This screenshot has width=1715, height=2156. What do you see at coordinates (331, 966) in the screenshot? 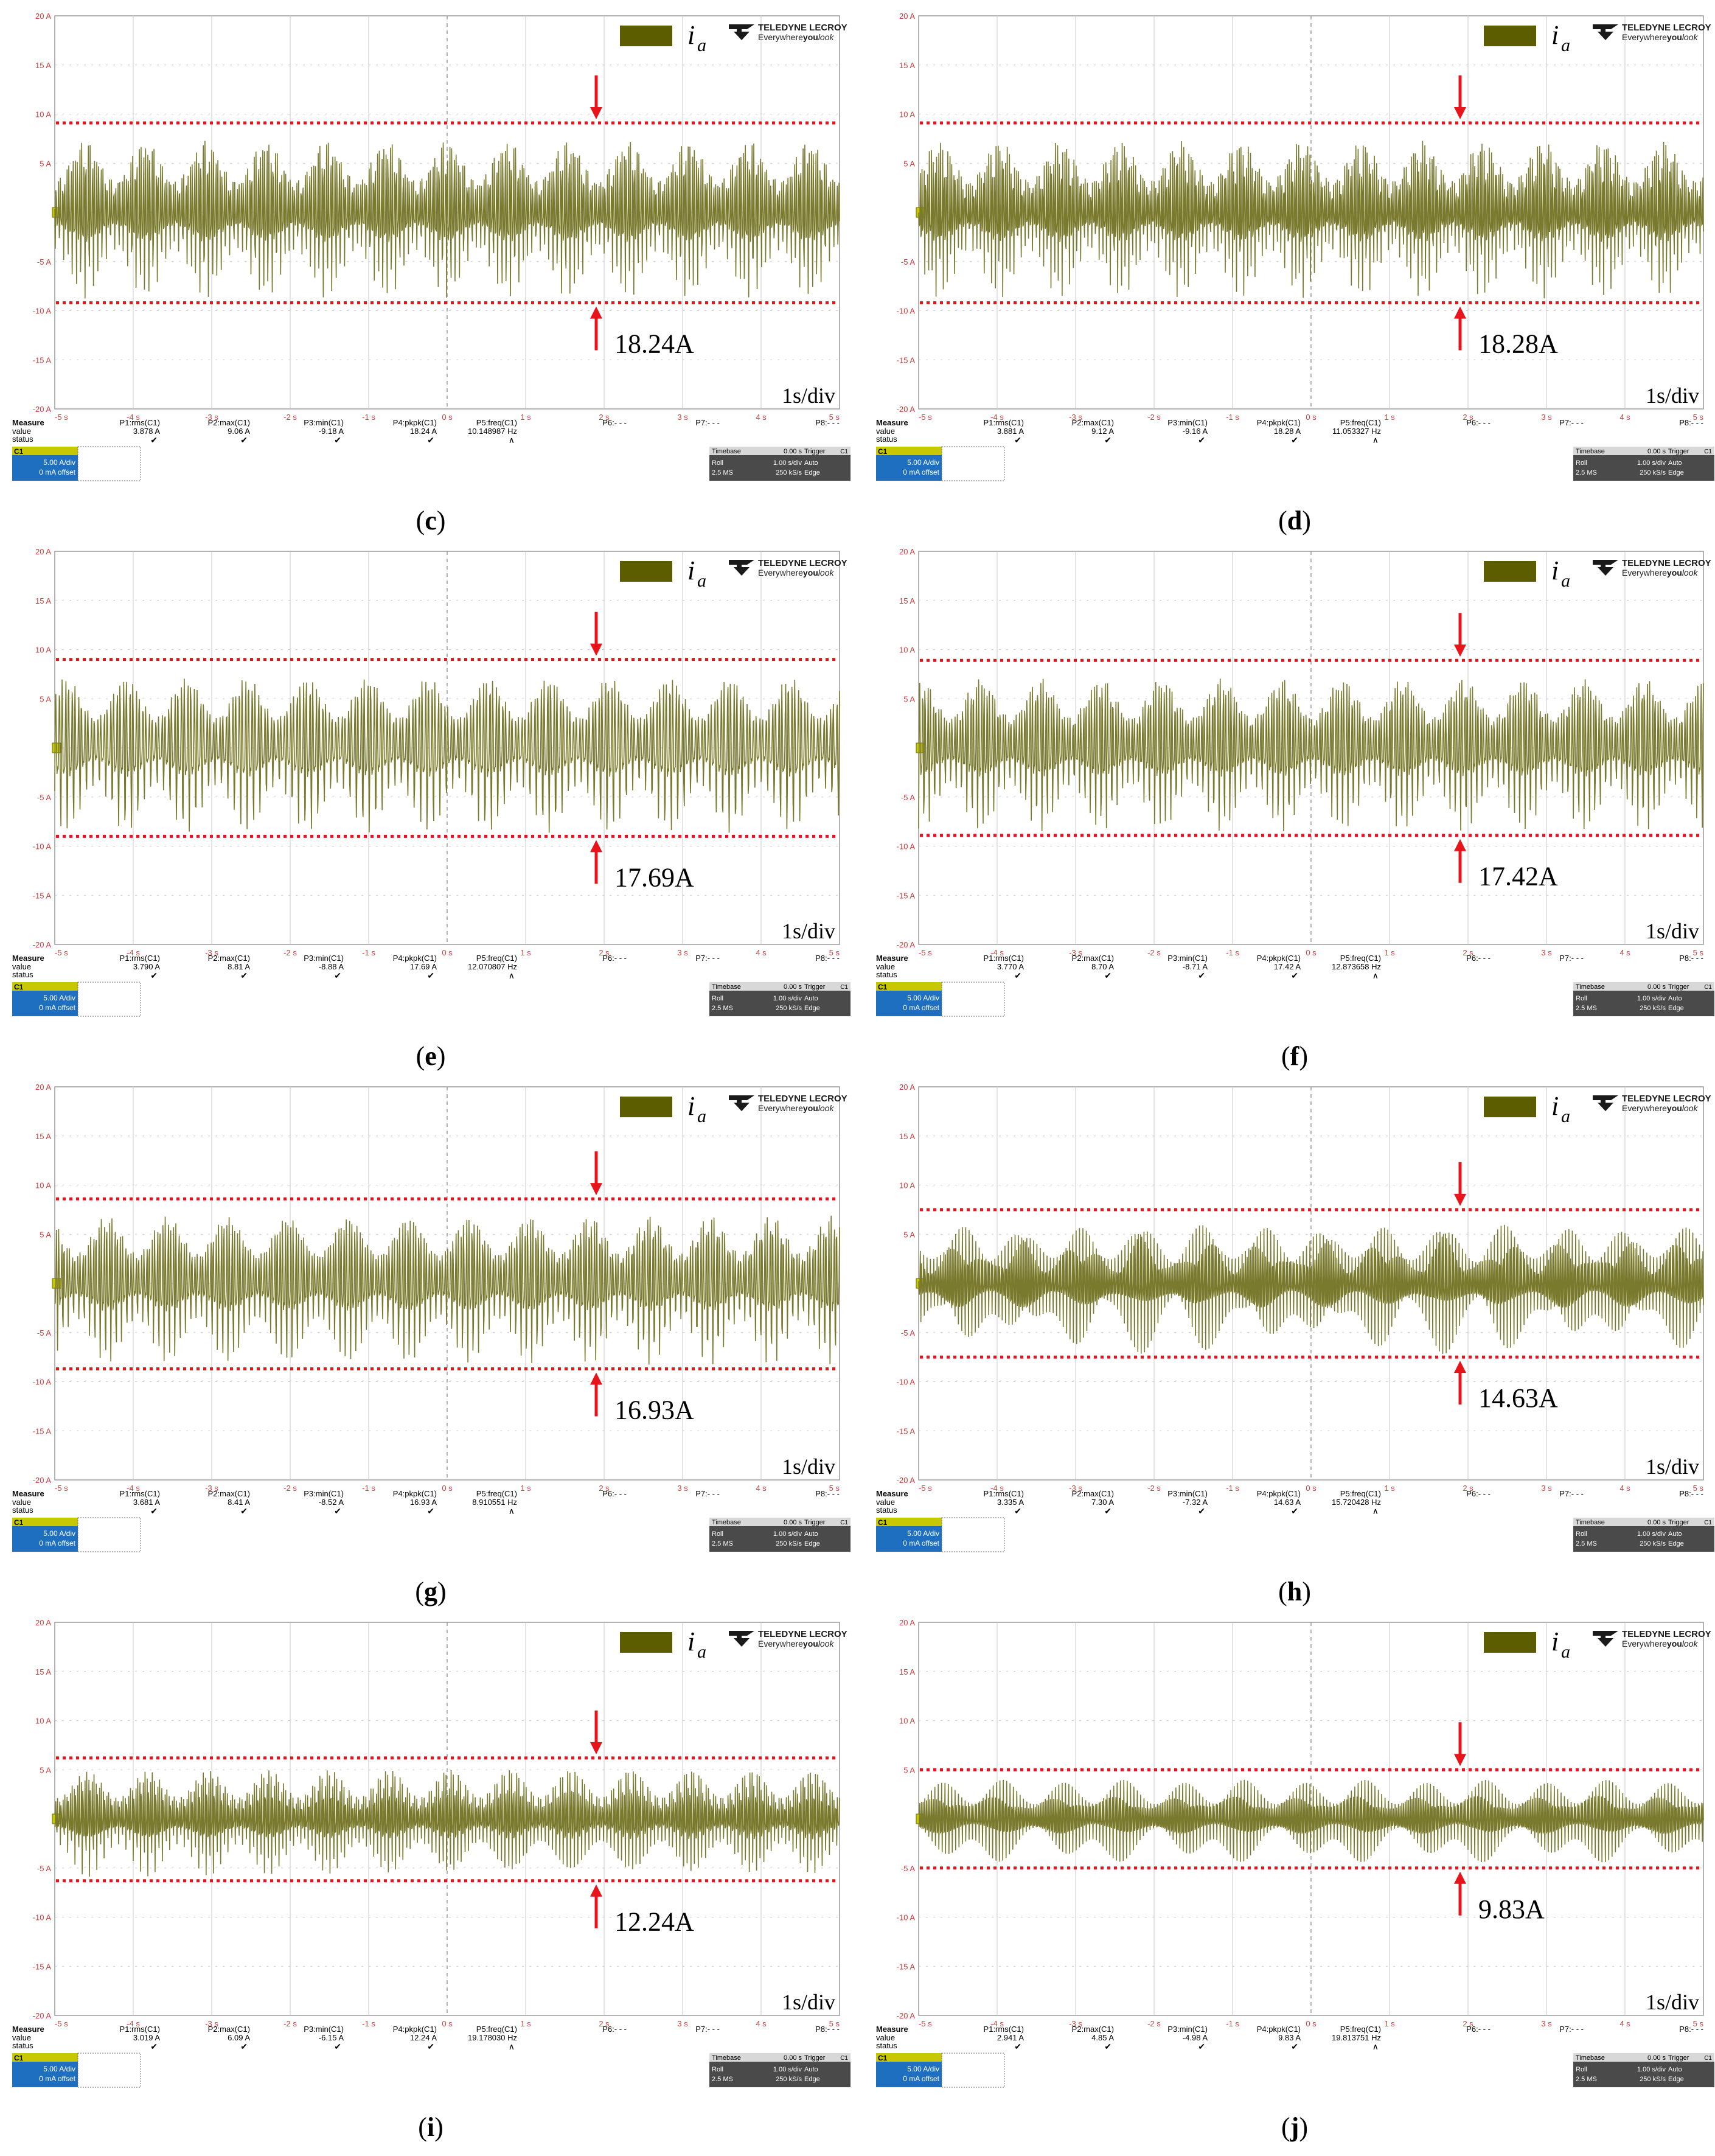
I see `measure-value-min: -8.88 A` at bounding box center [331, 966].